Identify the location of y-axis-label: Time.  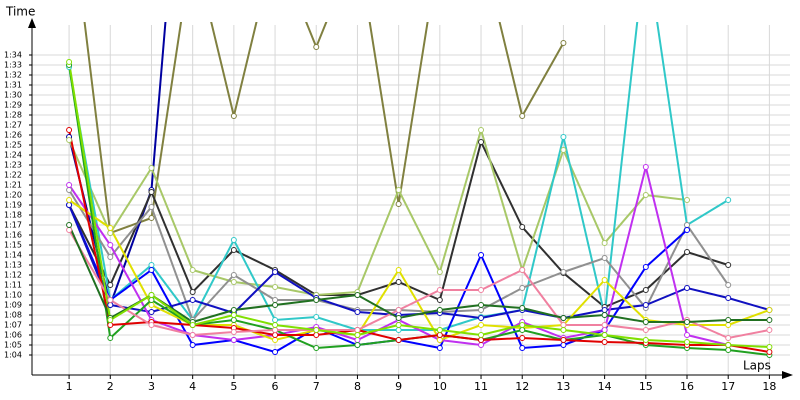
(20, 12).